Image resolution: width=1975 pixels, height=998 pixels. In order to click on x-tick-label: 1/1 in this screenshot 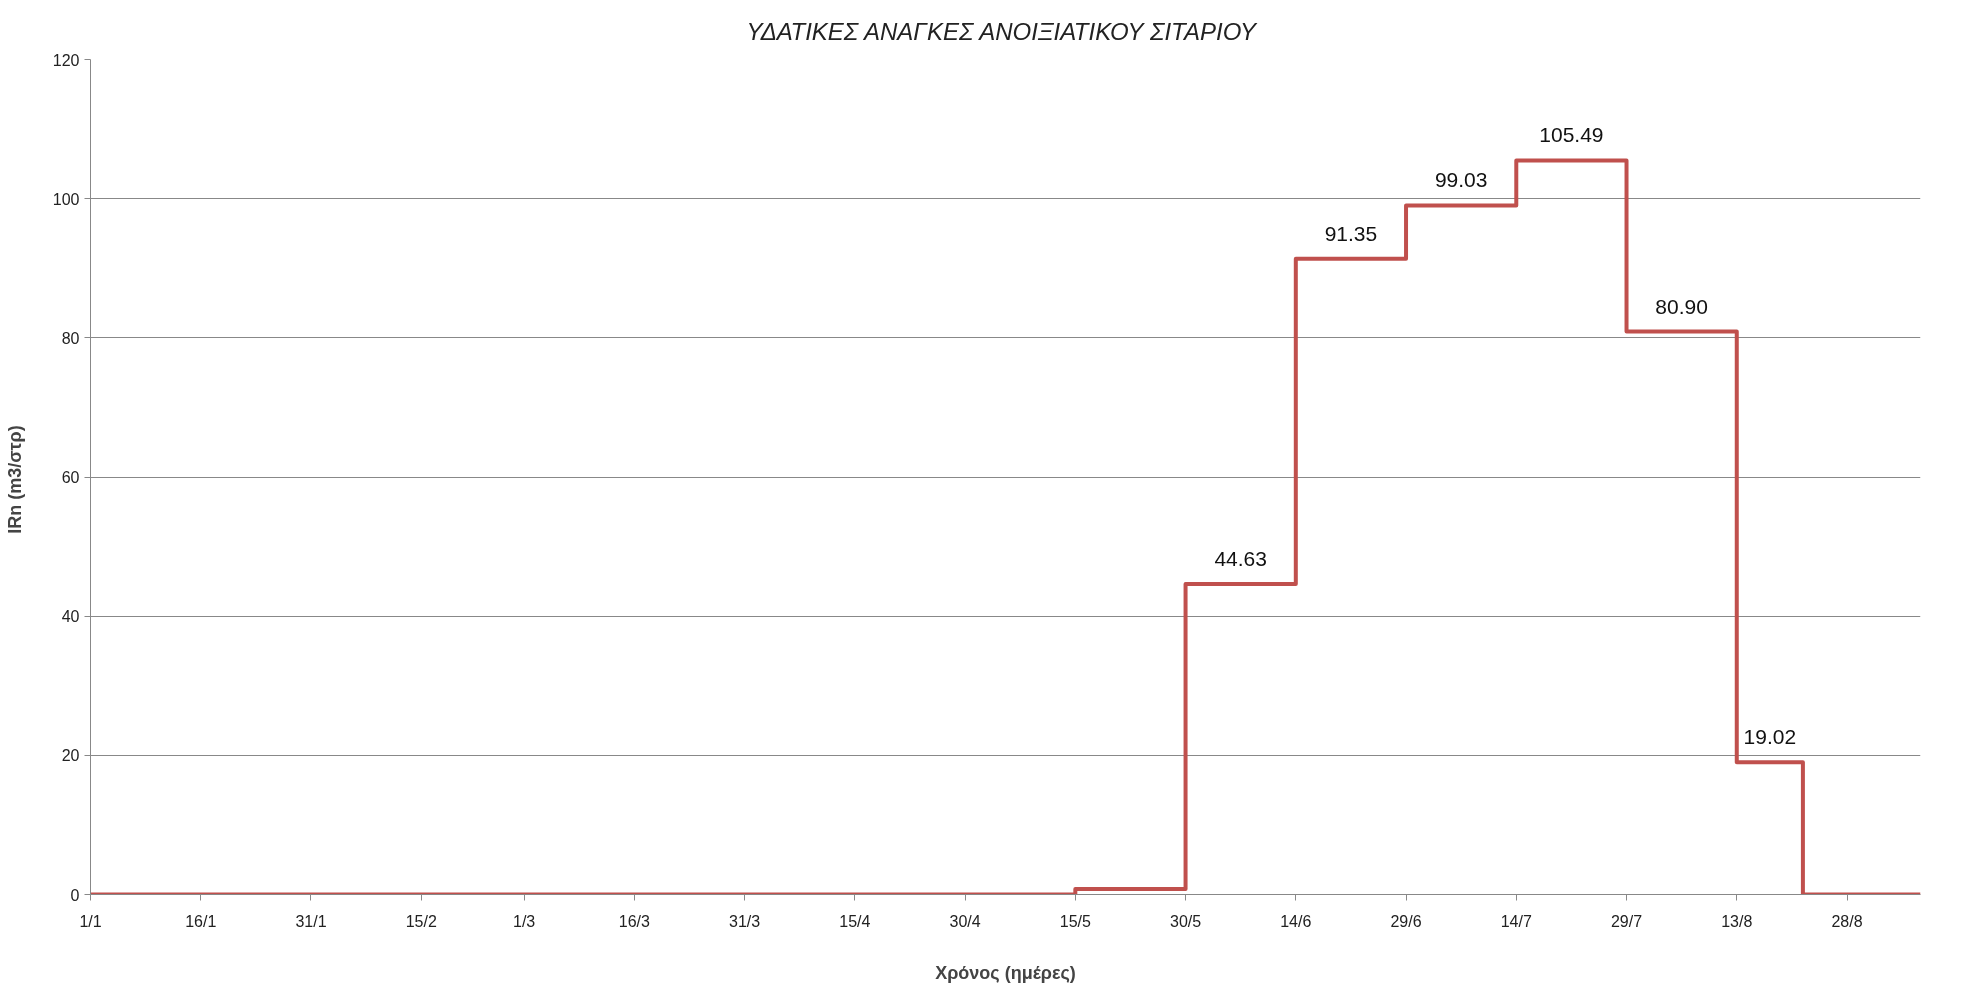, I will do `click(90, 921)`.